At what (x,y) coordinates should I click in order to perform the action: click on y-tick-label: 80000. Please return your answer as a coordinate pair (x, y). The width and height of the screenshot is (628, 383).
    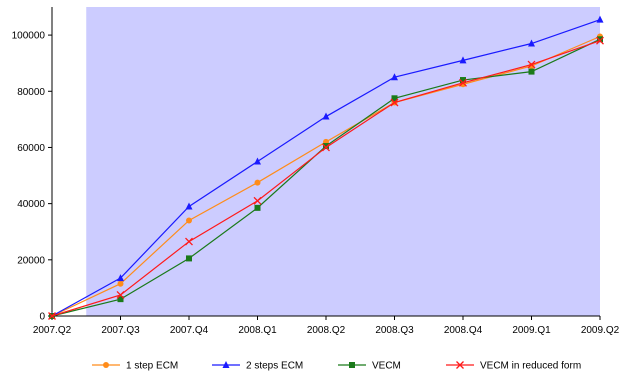
    Looking at the image, I should click on (31, 92).